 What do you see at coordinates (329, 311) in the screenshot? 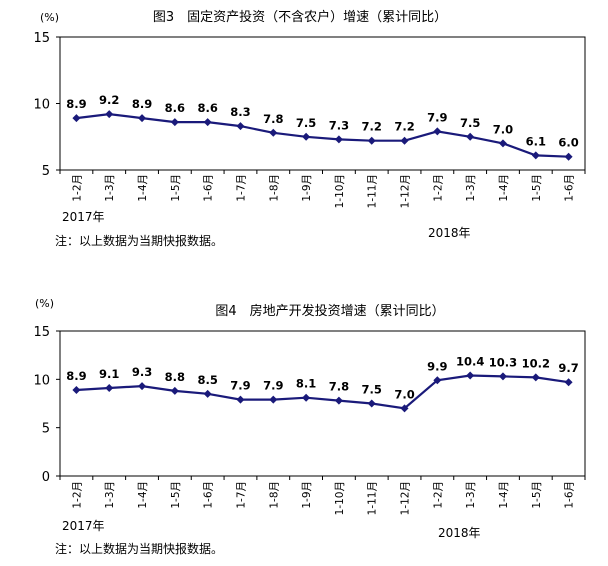
I see `chart-title: 图4 房地产开发投资增速（累计同比）` at bounding box center [329, 311].